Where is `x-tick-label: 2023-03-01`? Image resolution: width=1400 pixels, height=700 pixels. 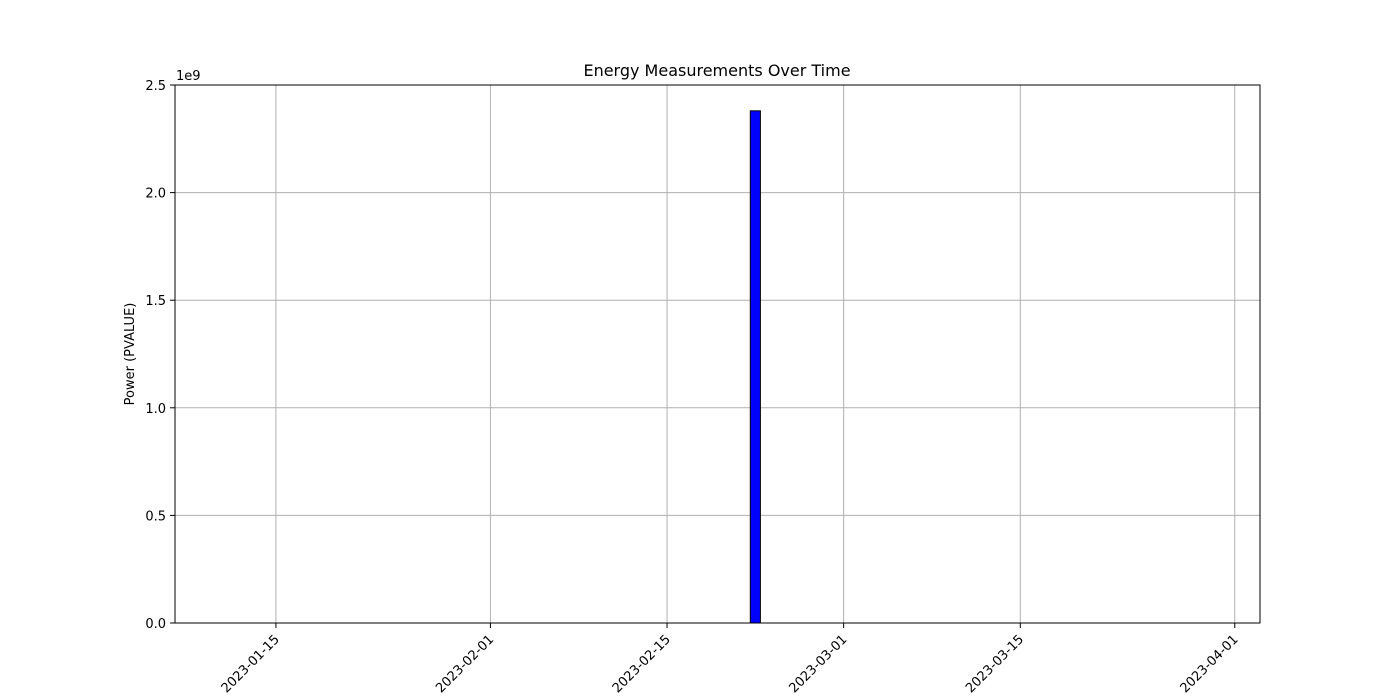 x-tick-label: 2023-03-01 is located at coordinates (818, 664).